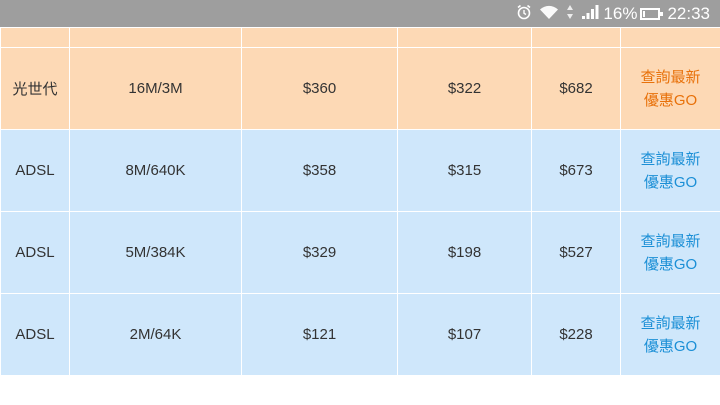  What do you see at coordinates (319, 170) in the screenshot?
I see `plan-price-1: $358` at bounding box center [319, 170].